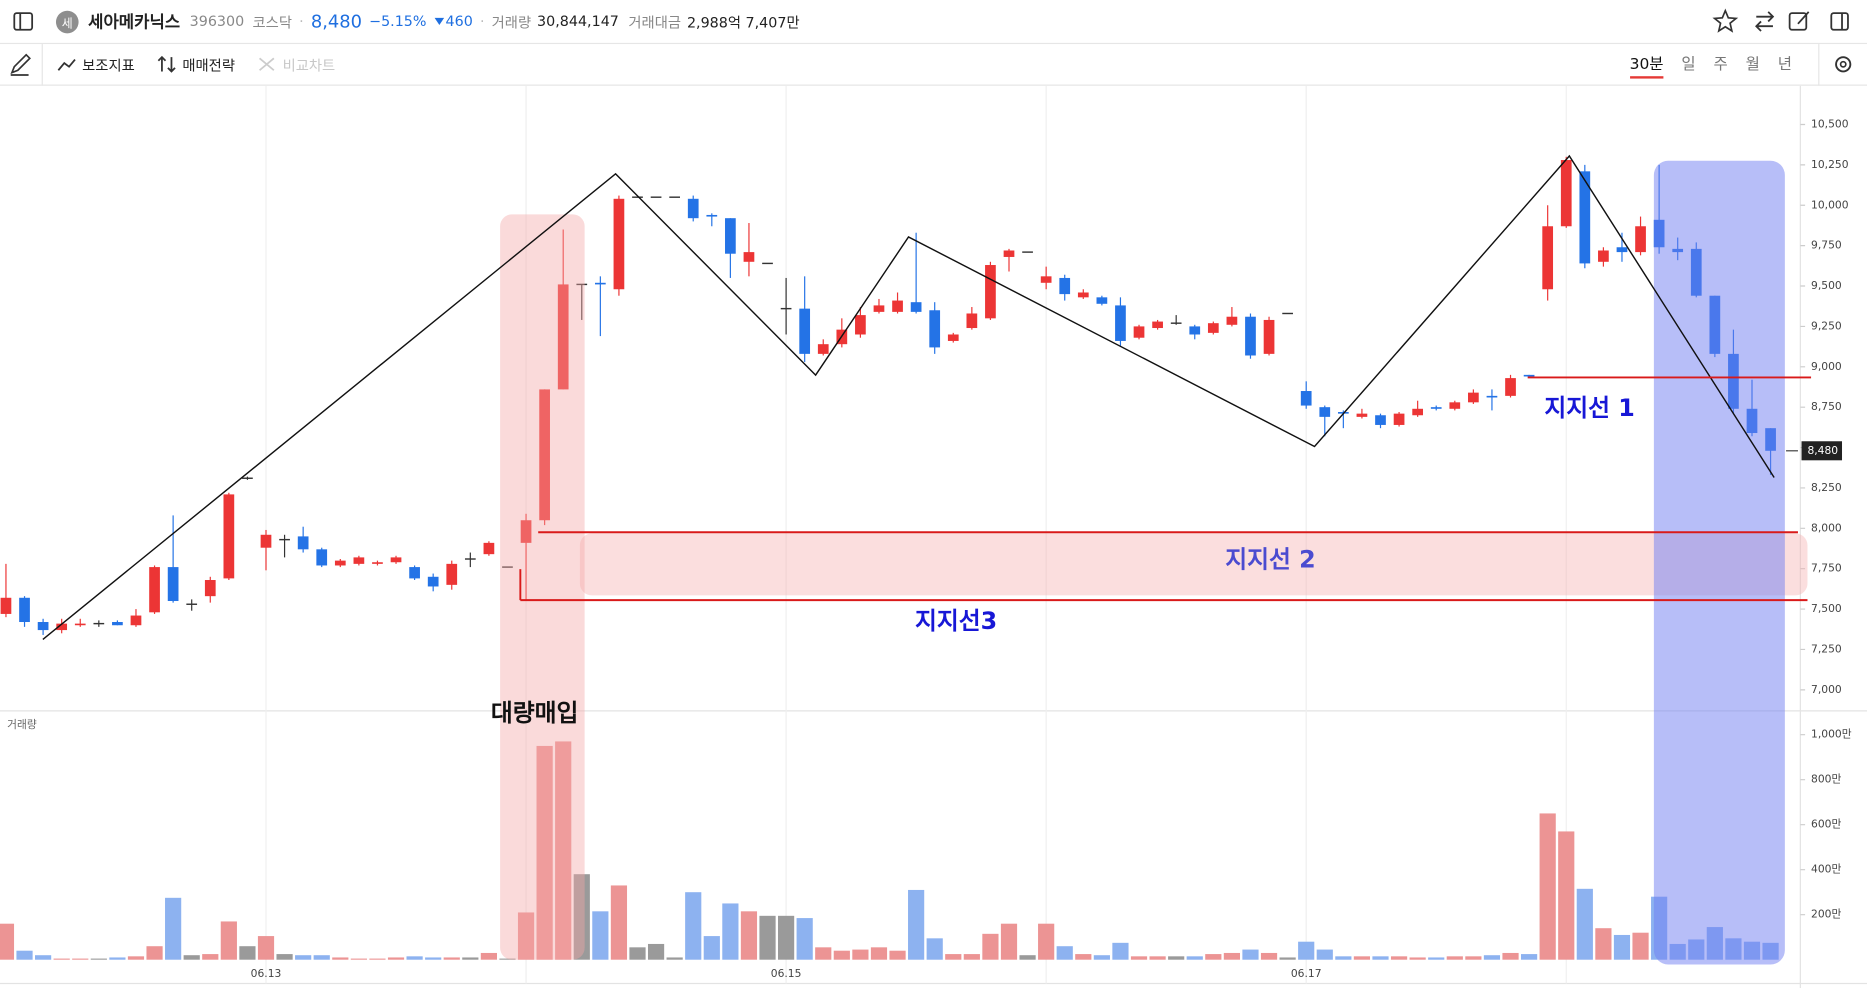 The image size is (1867, 988). Describe the element at coordinates (439, 21) in the screenshot. I see `down-arrow` at that location.